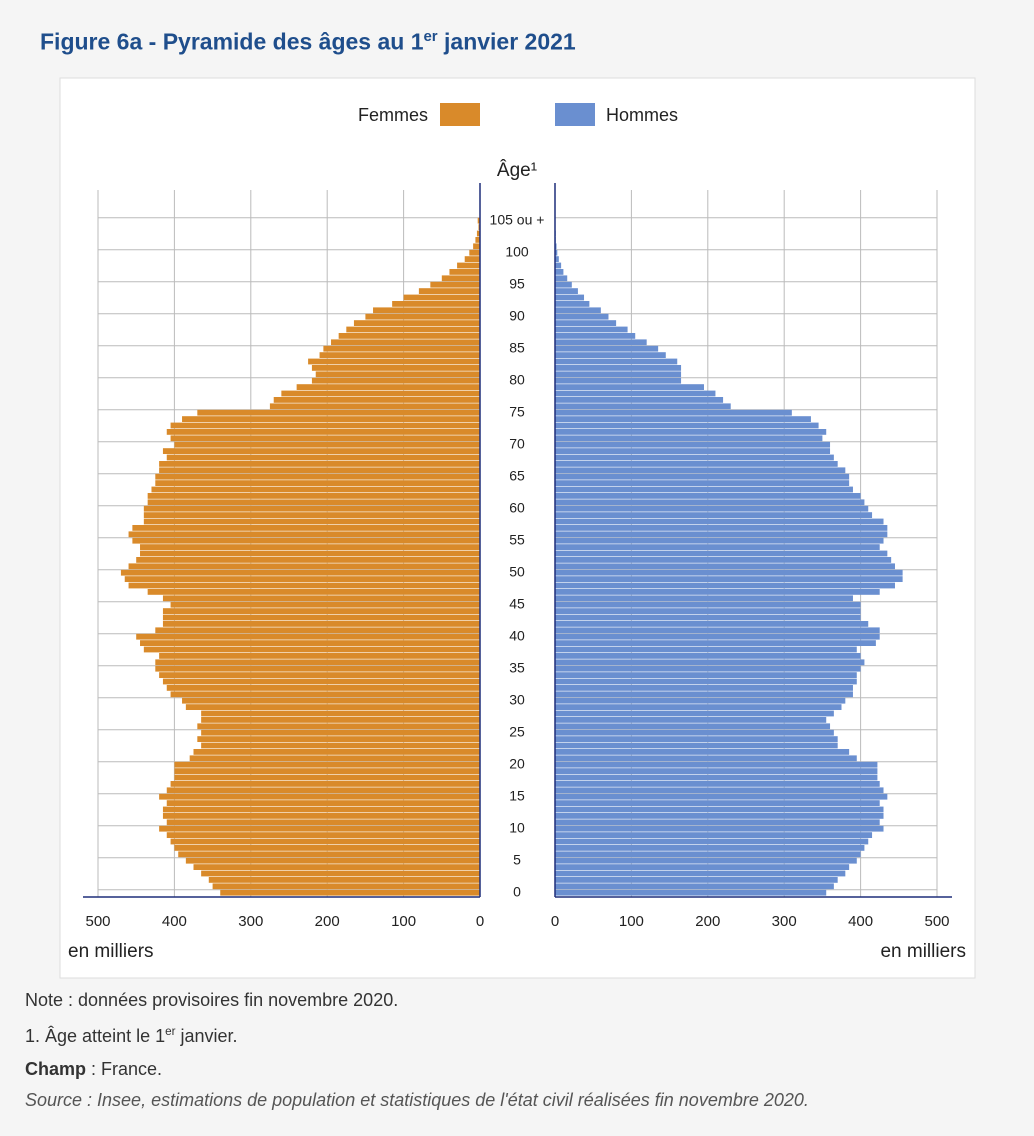  Describe the element at coordinates (403, 921) in the screenshot. I see `x-tick-label: 100` at that location.